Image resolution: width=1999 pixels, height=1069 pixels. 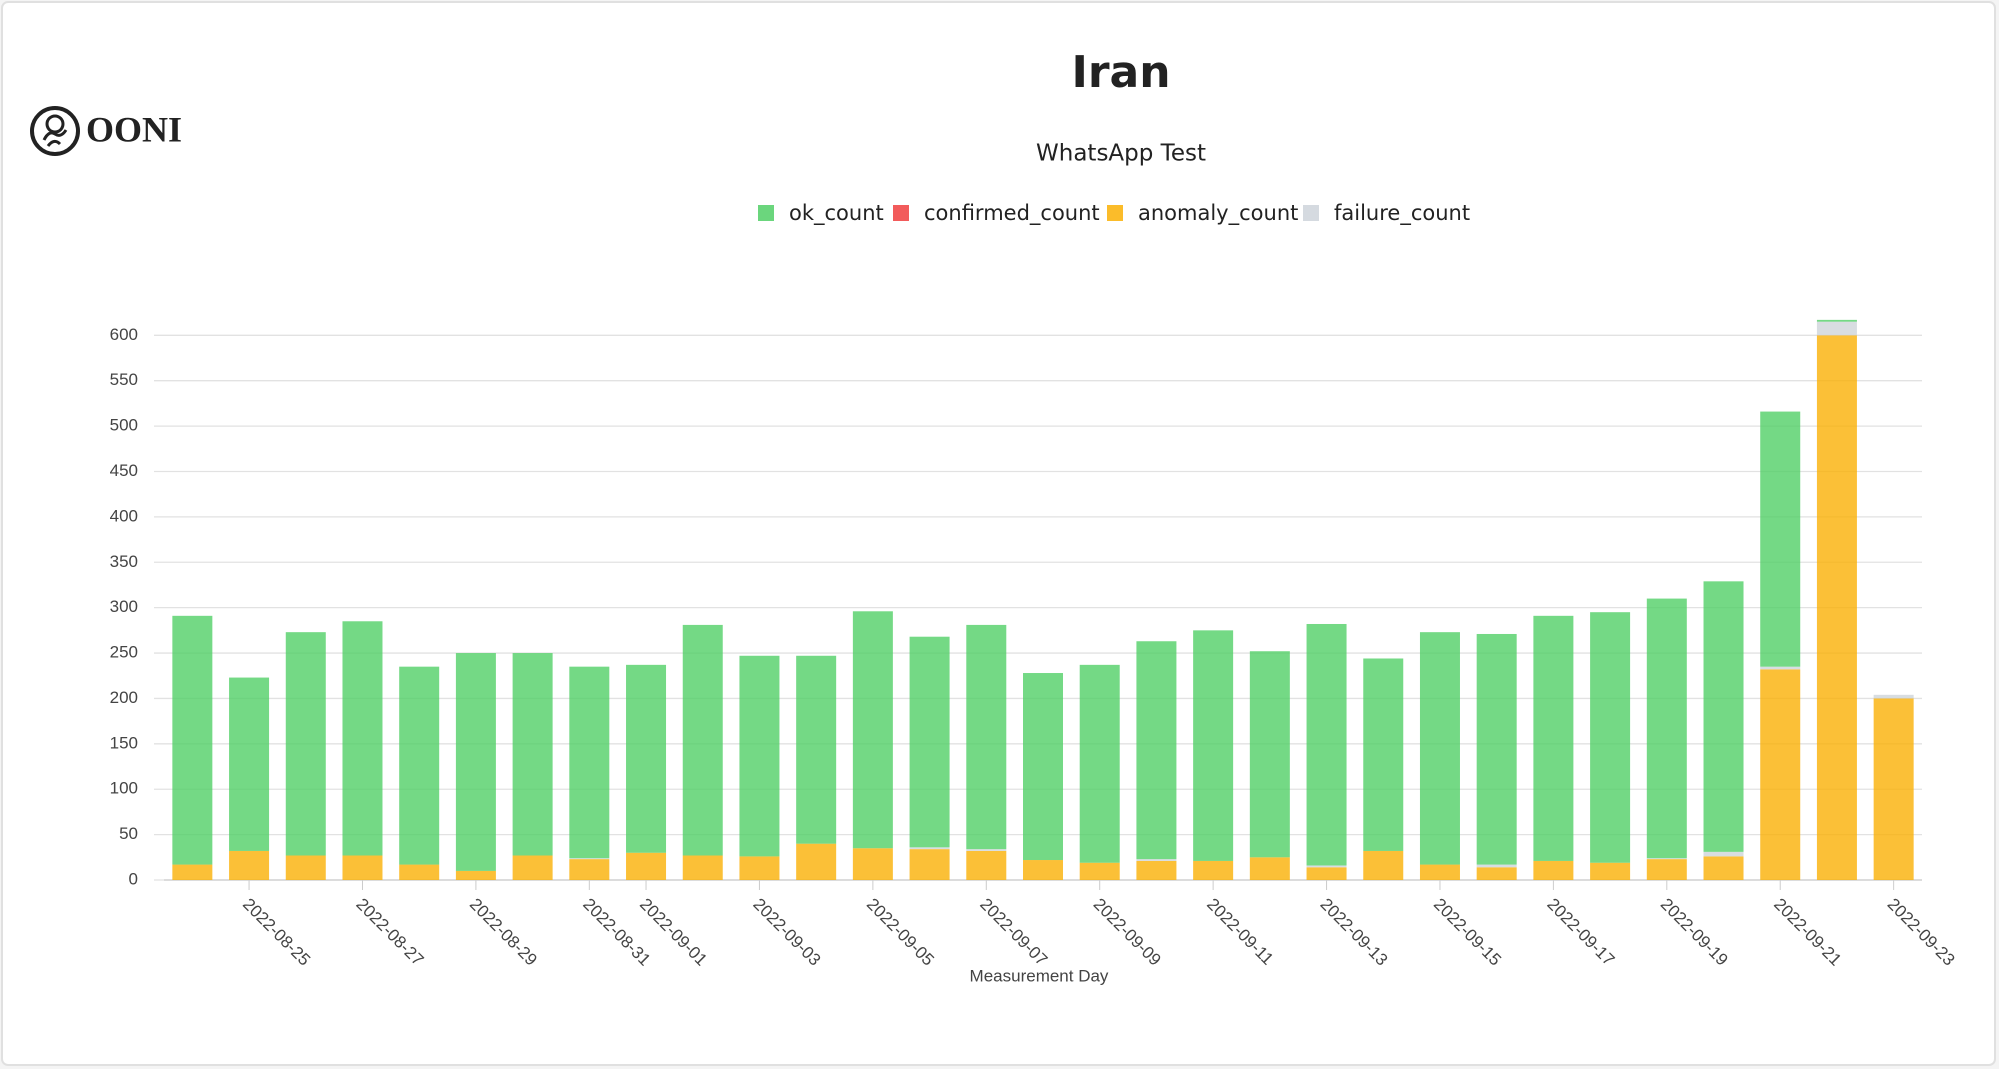 What do you see at coordinates (836, 213) in the screenshot?
I see `legend-label: ok_count` at bounding box center [836, 213].